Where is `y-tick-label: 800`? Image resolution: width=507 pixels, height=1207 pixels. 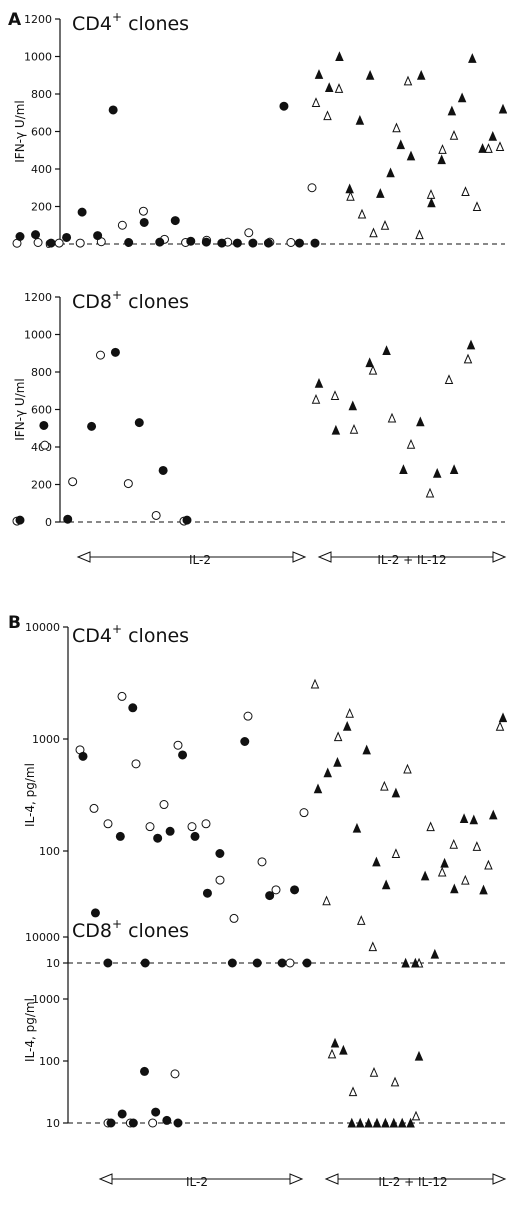 y-tick-label: 800 is located at coordinates (41, 94).